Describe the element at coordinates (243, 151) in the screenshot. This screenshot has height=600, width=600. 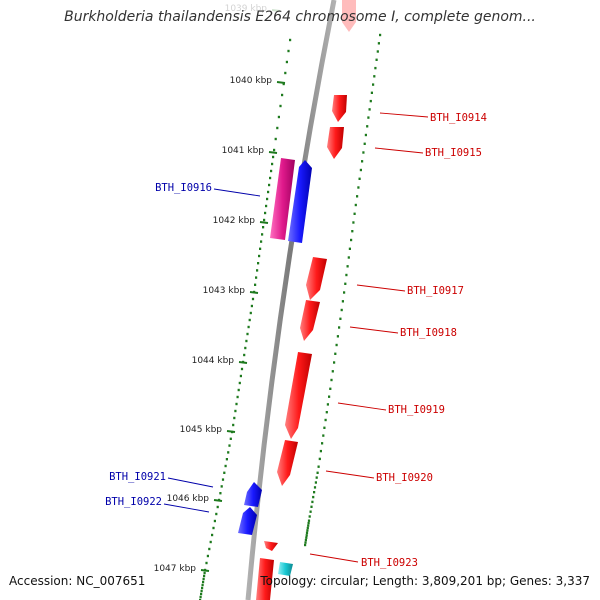
I see `ruler-tick-label: 1041 kbp` at that location.